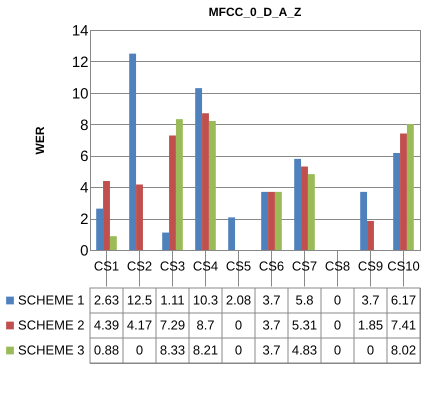 This screenshot has height=404, width=447. What do you see at coordinates (172, 300) in the screenshot?
I see `data-label: 1.11` at bounding box center [172, 300].